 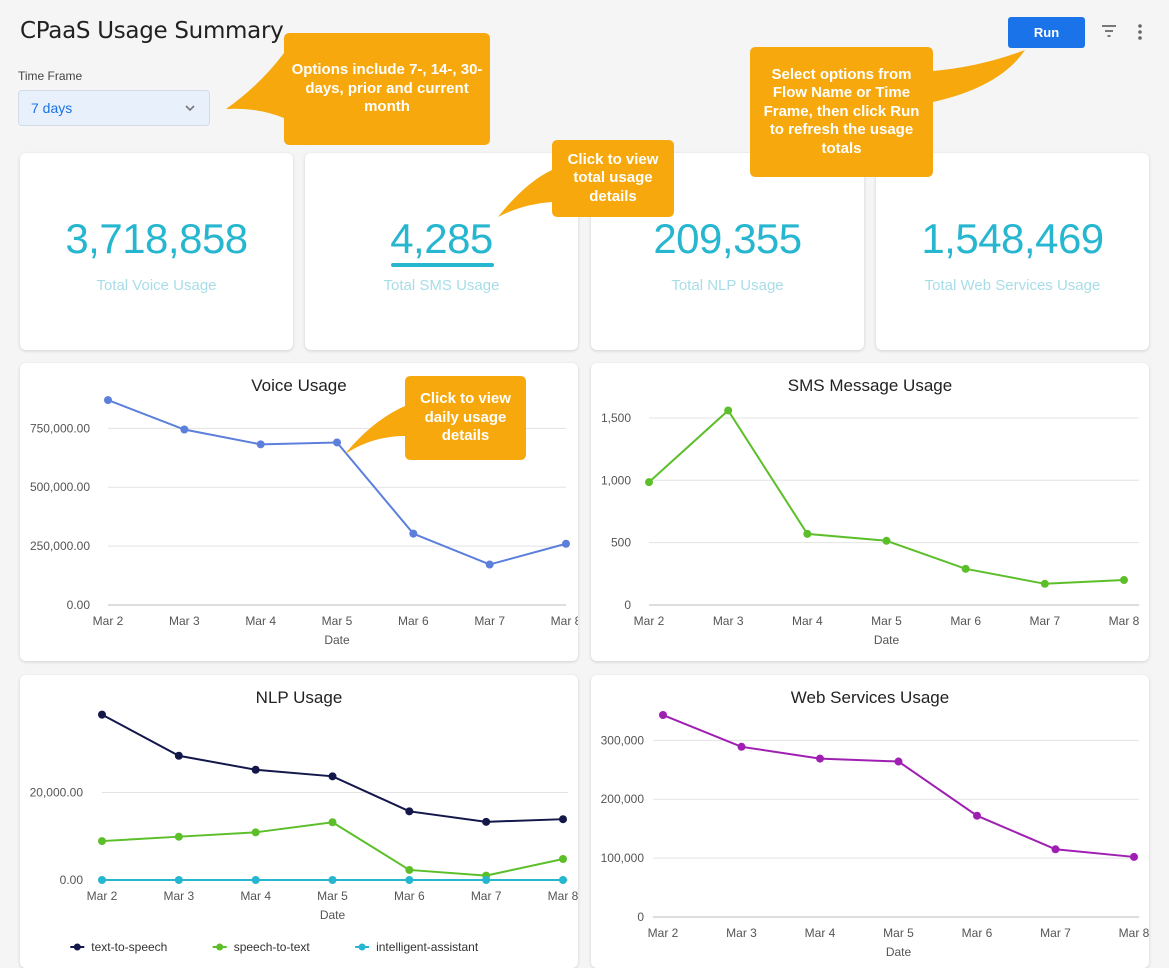 What do you see at coordinates (1012, 285) in the screenshot?
I see `kpi-label: Total Web Services Usage` at bounding box center [1012, 285].